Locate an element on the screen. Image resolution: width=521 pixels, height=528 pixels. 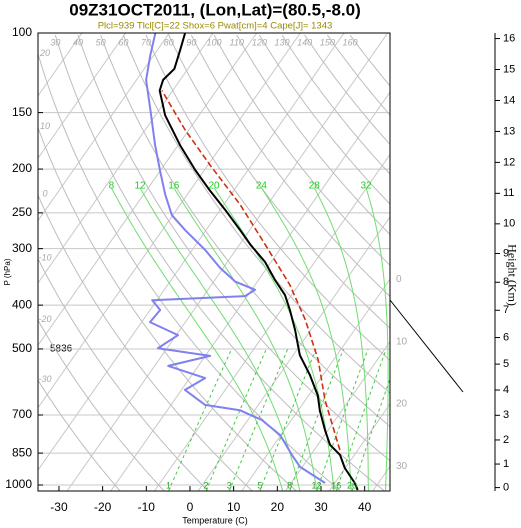
moist-adiabat-label: 16 is located at coordinates (174, 185).